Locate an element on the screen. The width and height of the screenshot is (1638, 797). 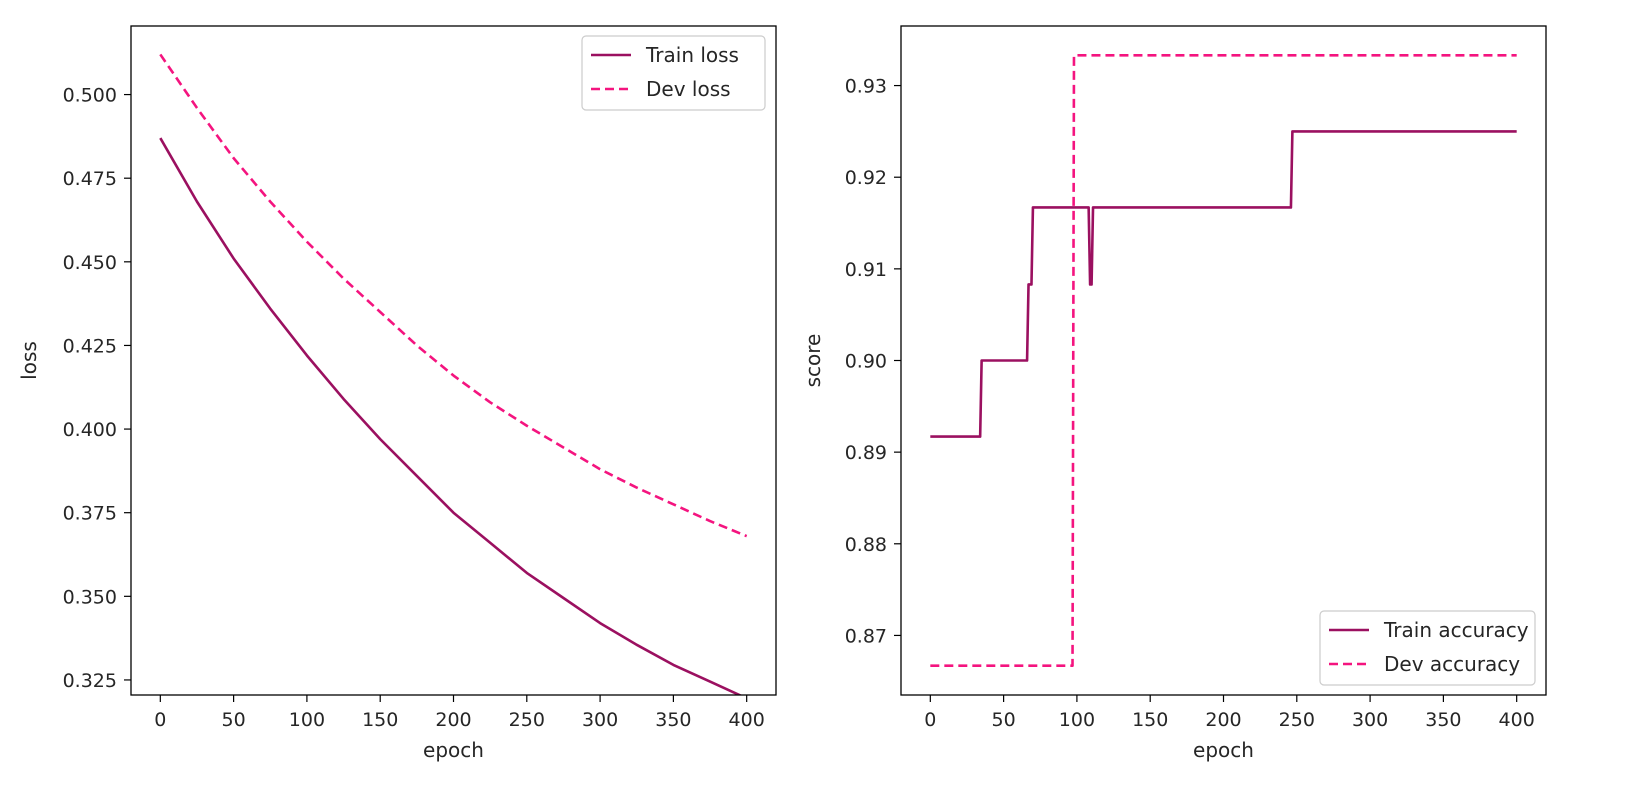
y-tick-label: 0.89 is located at coordinates (866, 453).